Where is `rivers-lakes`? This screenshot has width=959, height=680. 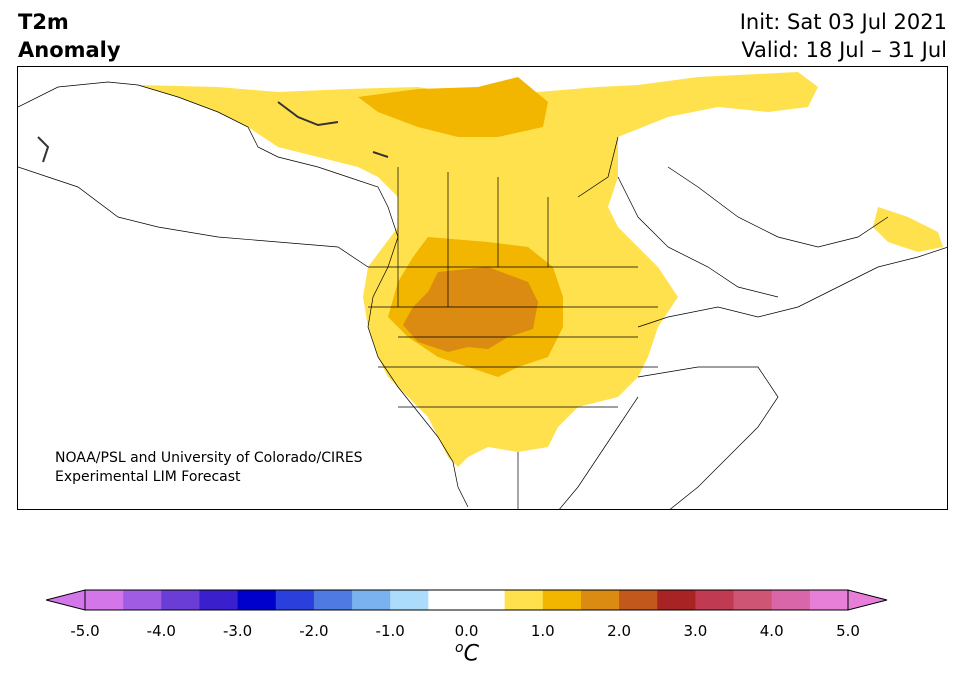
rivers-lakes is located at coordinates (213, 132).